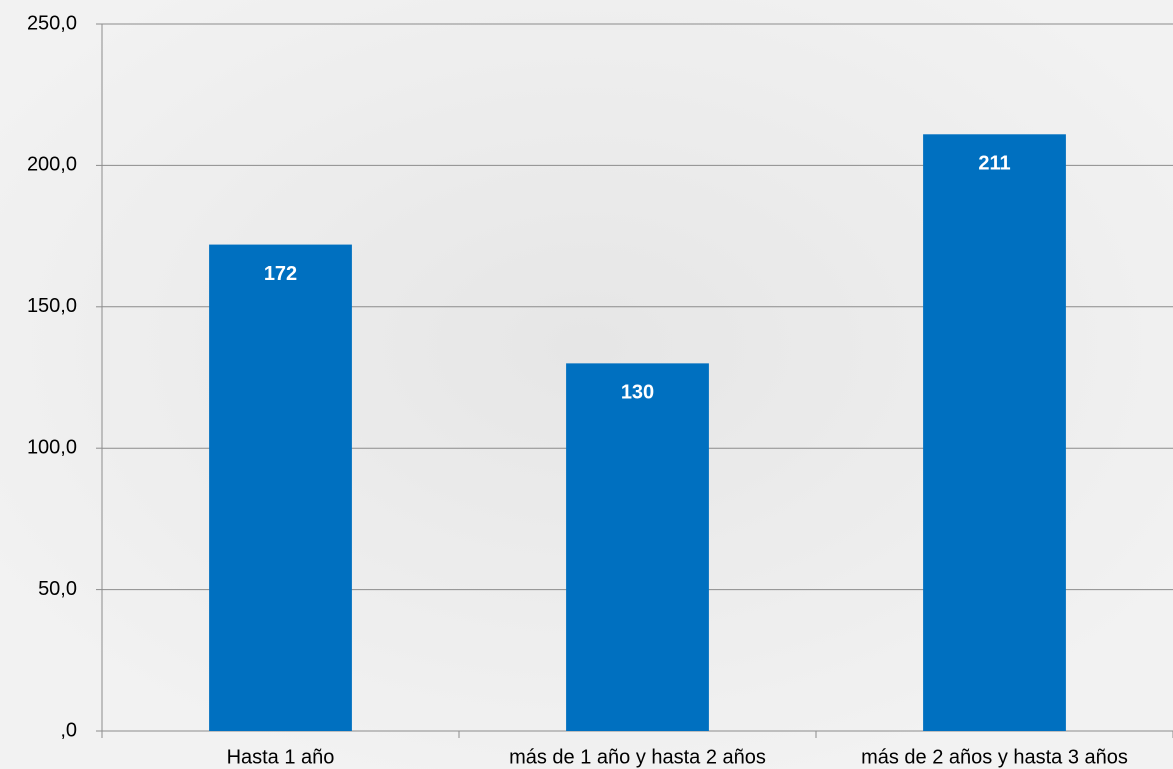 This screenshot has width=1173, height=769. Describe the element at coordinates (57, 589) in the screenshot. I see `y-tick-label: 50,0` at that location.